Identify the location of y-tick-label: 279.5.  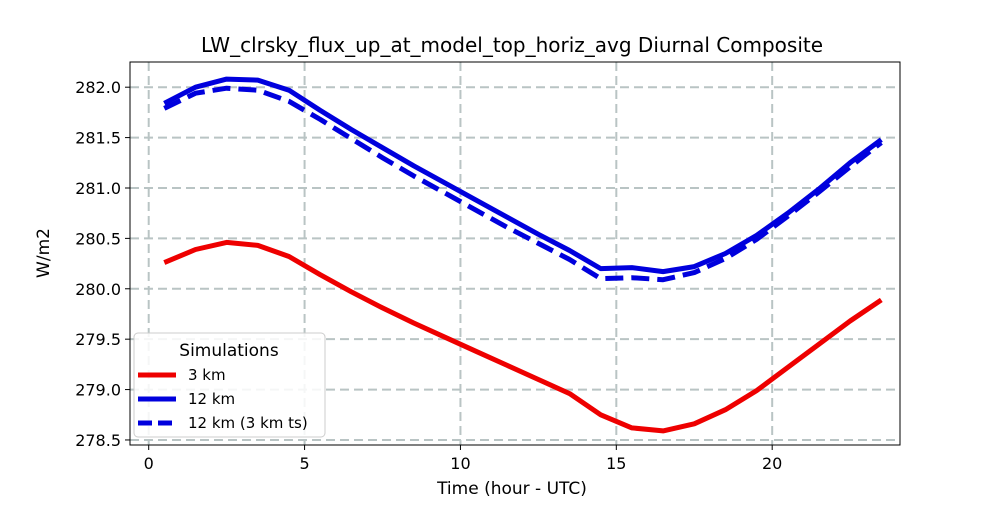
(98, 339).